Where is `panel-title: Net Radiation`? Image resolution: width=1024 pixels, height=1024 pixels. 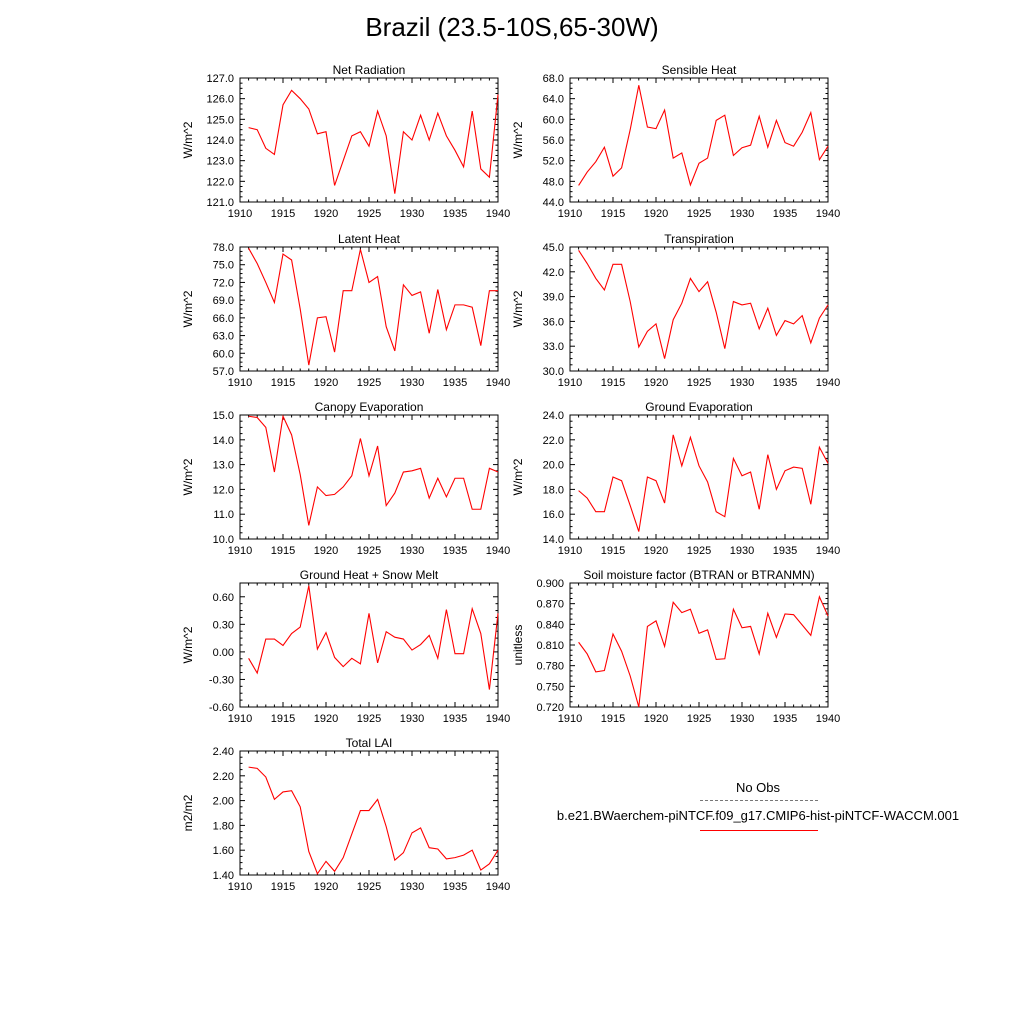
panel-title: Net Radiation is located at coordinates (369, 70).